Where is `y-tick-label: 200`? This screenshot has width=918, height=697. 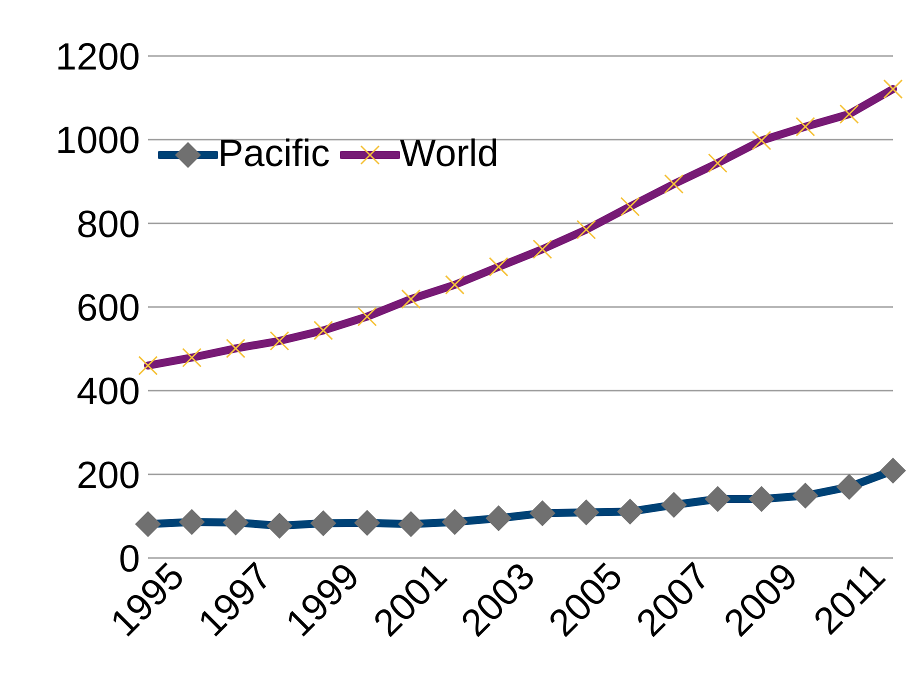 y-tick-label: 200 is located at coordinates (108, 475).